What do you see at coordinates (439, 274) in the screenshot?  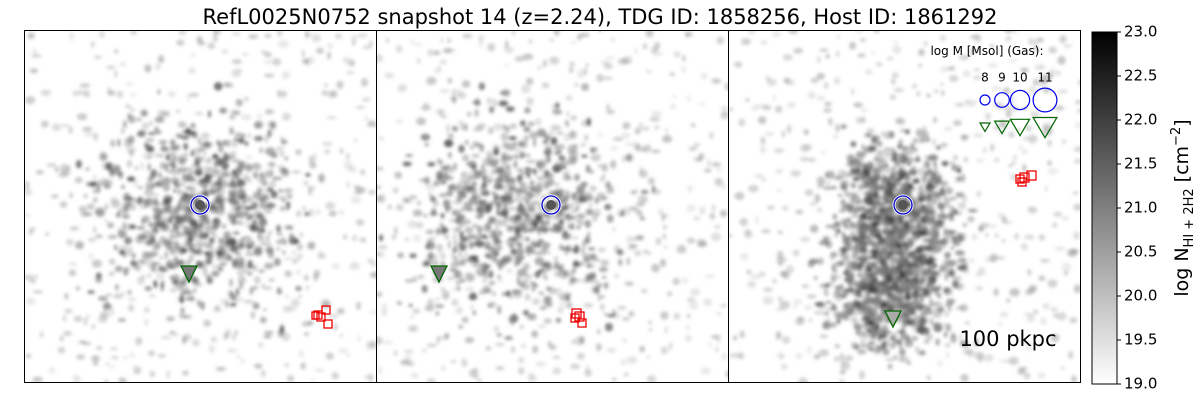 I see `tdg-marker` at bounding box center [439, 274].